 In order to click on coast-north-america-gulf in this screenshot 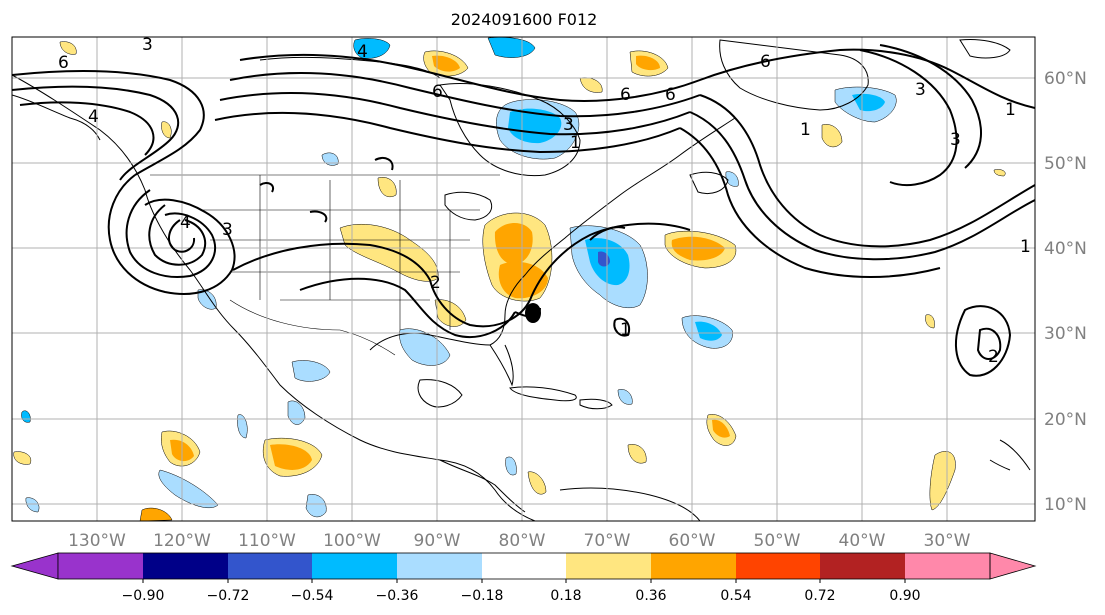, I will do `click(552, 234)`.